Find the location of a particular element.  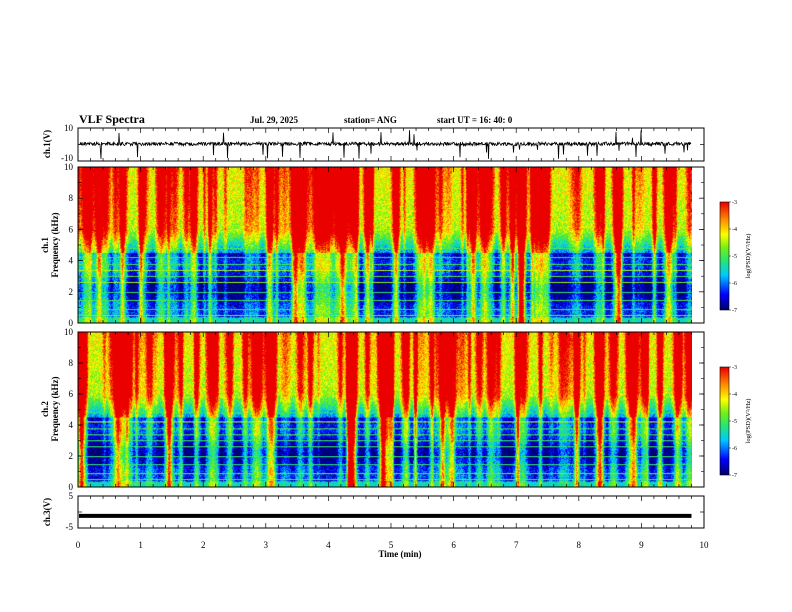

ch3-ytick-top: 5 is located at coordinates (71, 496).